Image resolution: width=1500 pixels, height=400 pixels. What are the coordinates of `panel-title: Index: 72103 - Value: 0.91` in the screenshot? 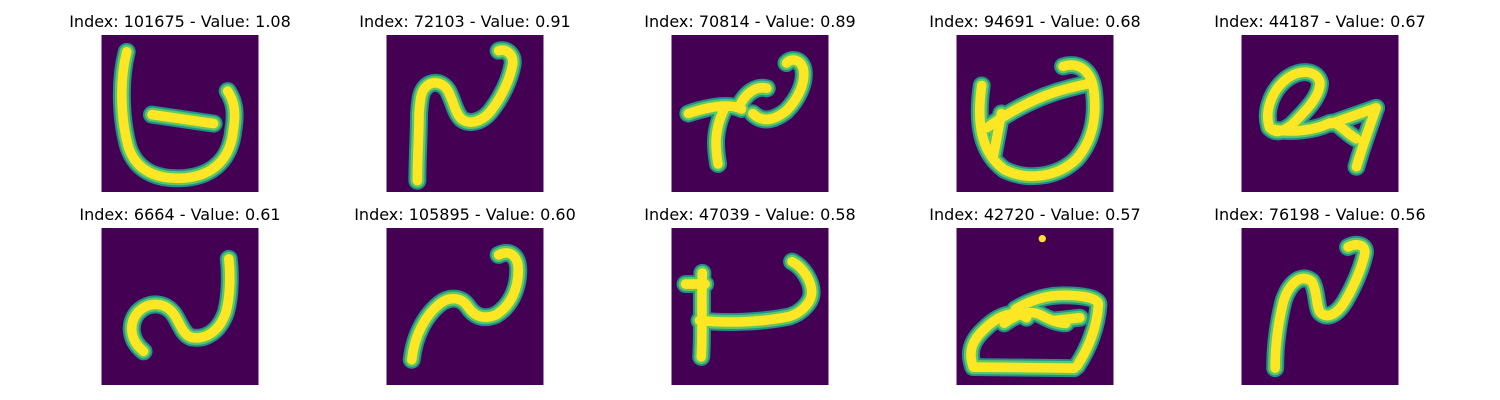 It's located at (465, 21).